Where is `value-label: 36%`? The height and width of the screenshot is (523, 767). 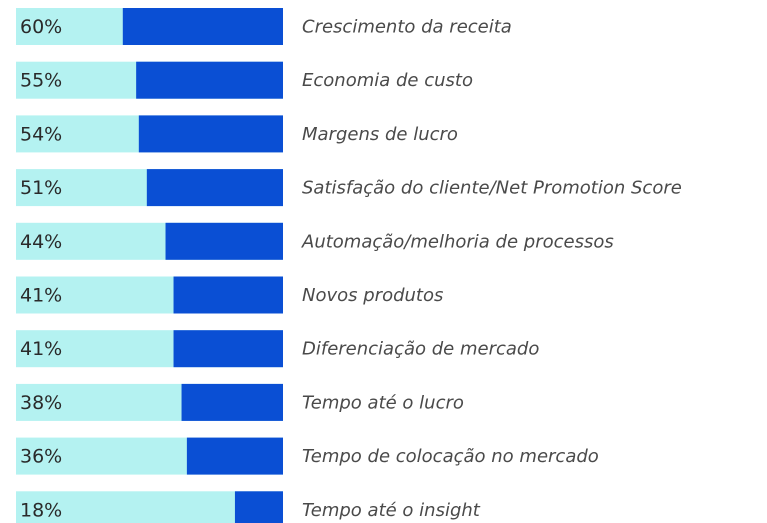
value-label: 36% is located at coordinates (41, 457).